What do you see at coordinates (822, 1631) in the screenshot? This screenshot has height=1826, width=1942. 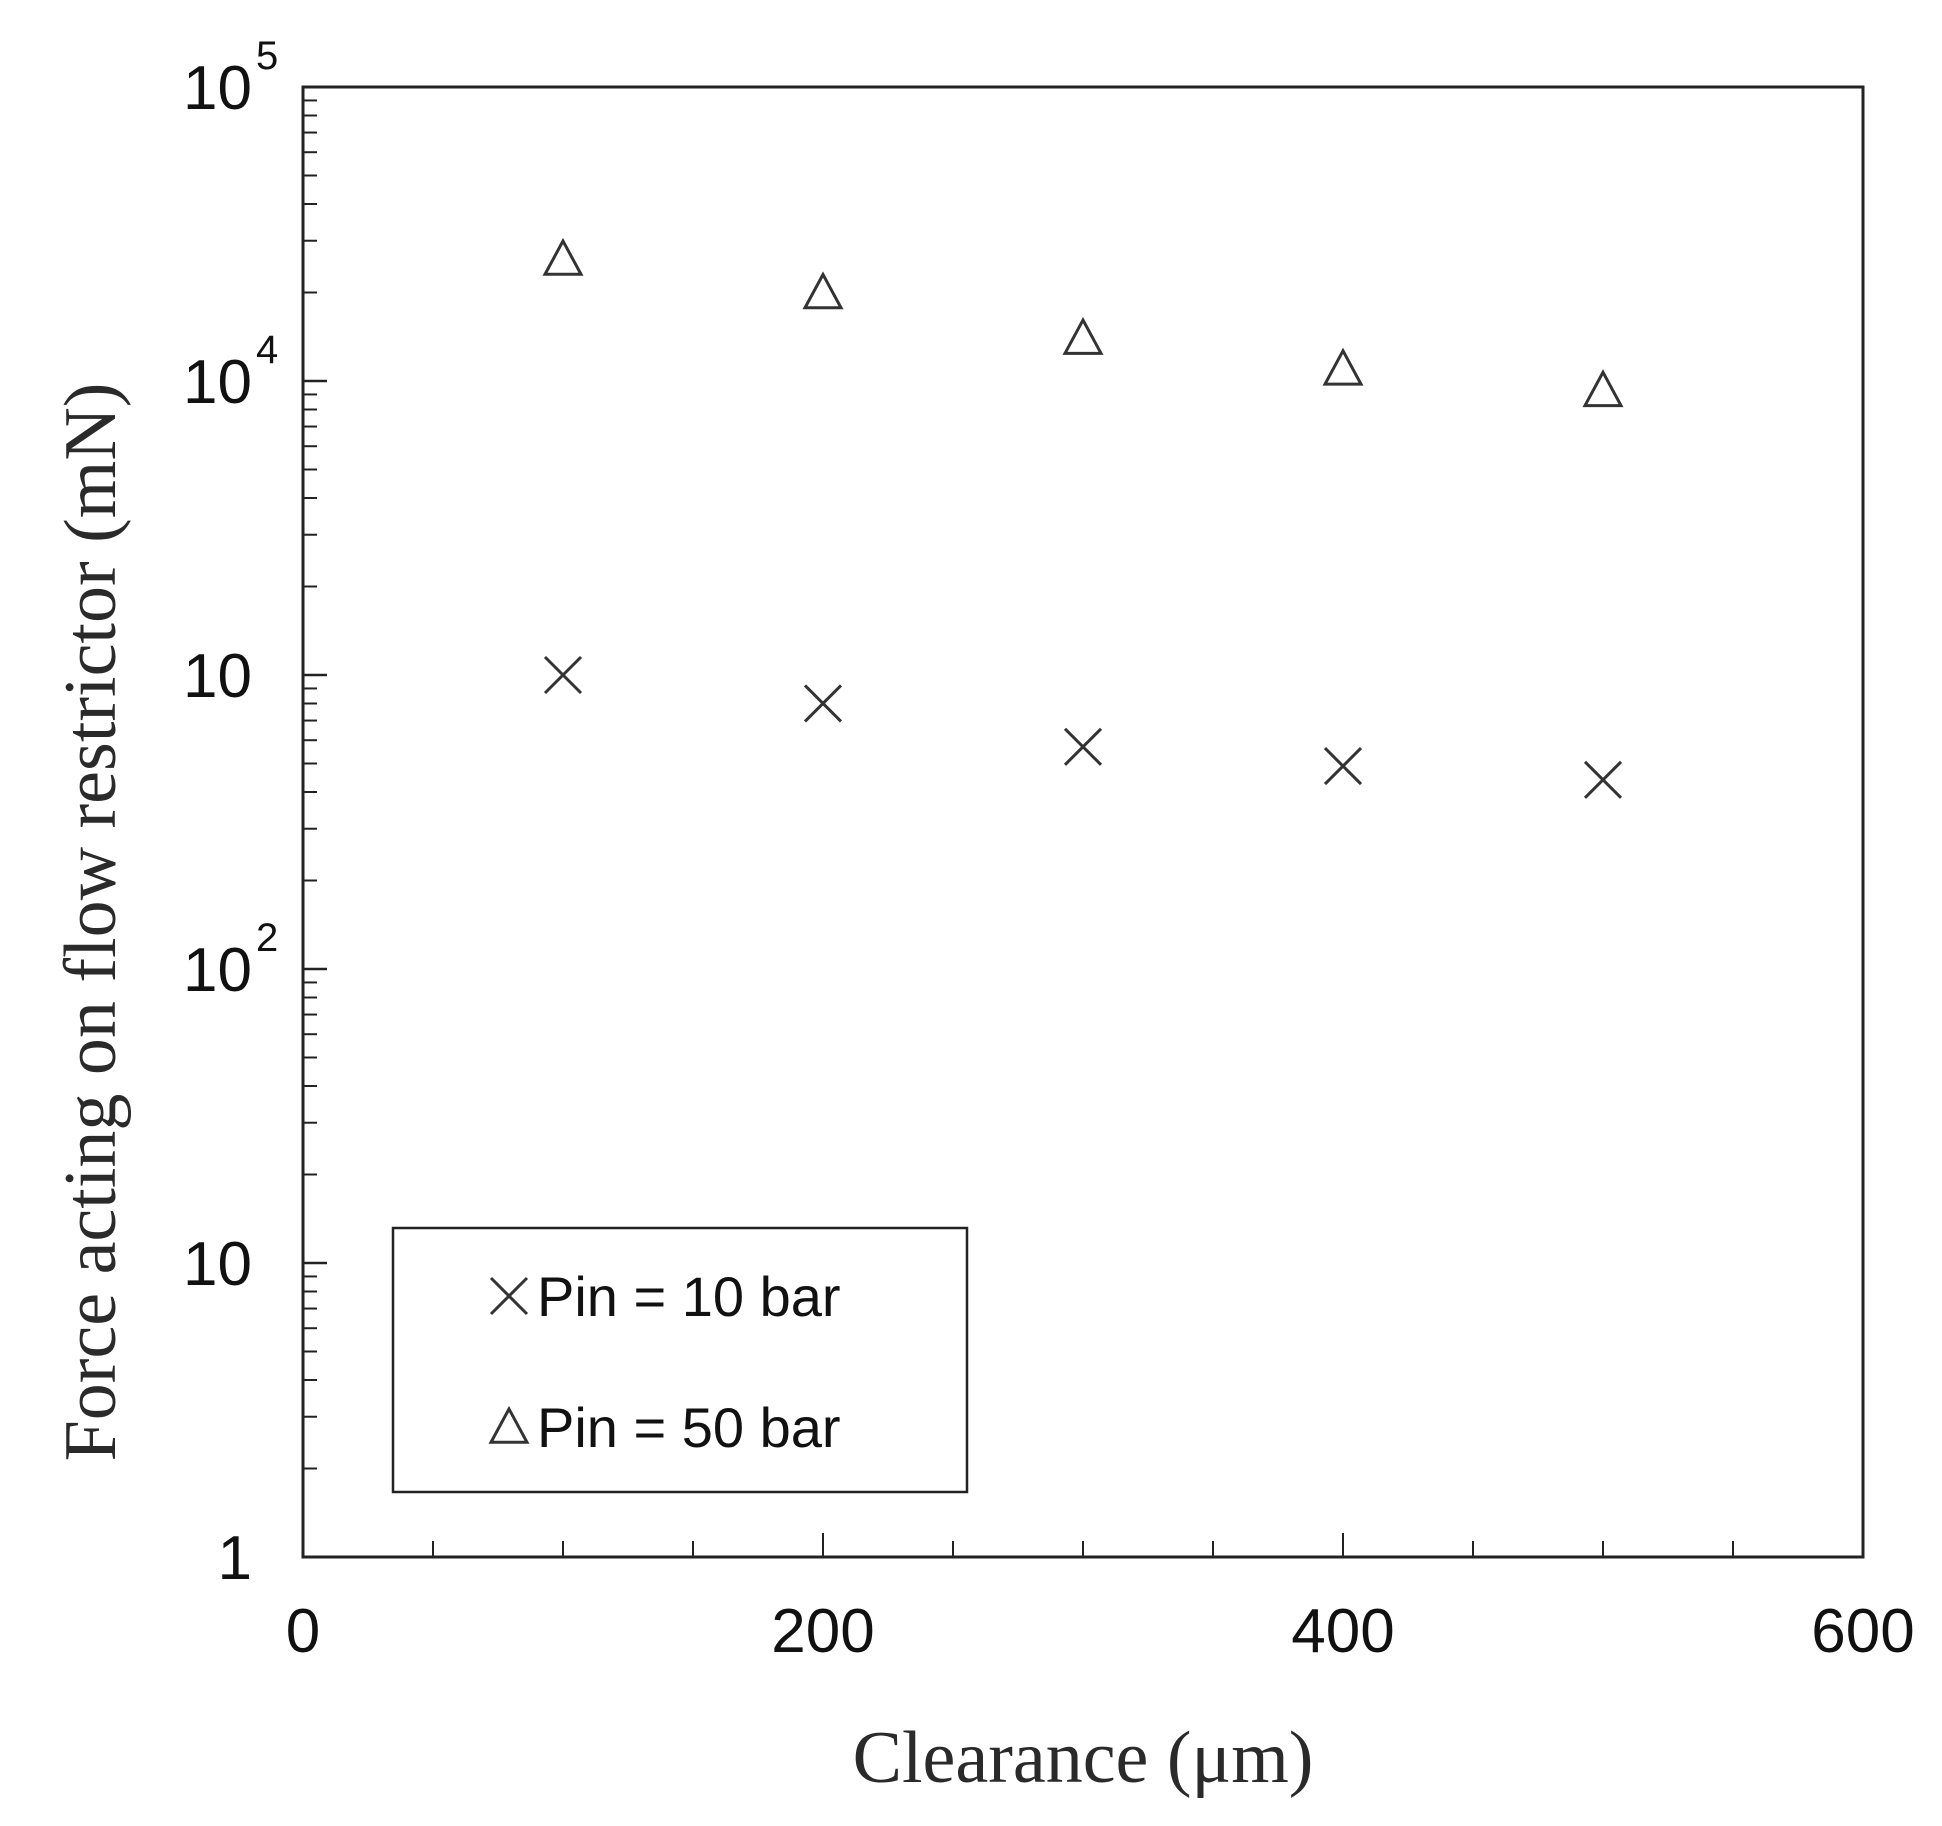 I see `x-tick-label: 200` at bounding box center [822, 1631].